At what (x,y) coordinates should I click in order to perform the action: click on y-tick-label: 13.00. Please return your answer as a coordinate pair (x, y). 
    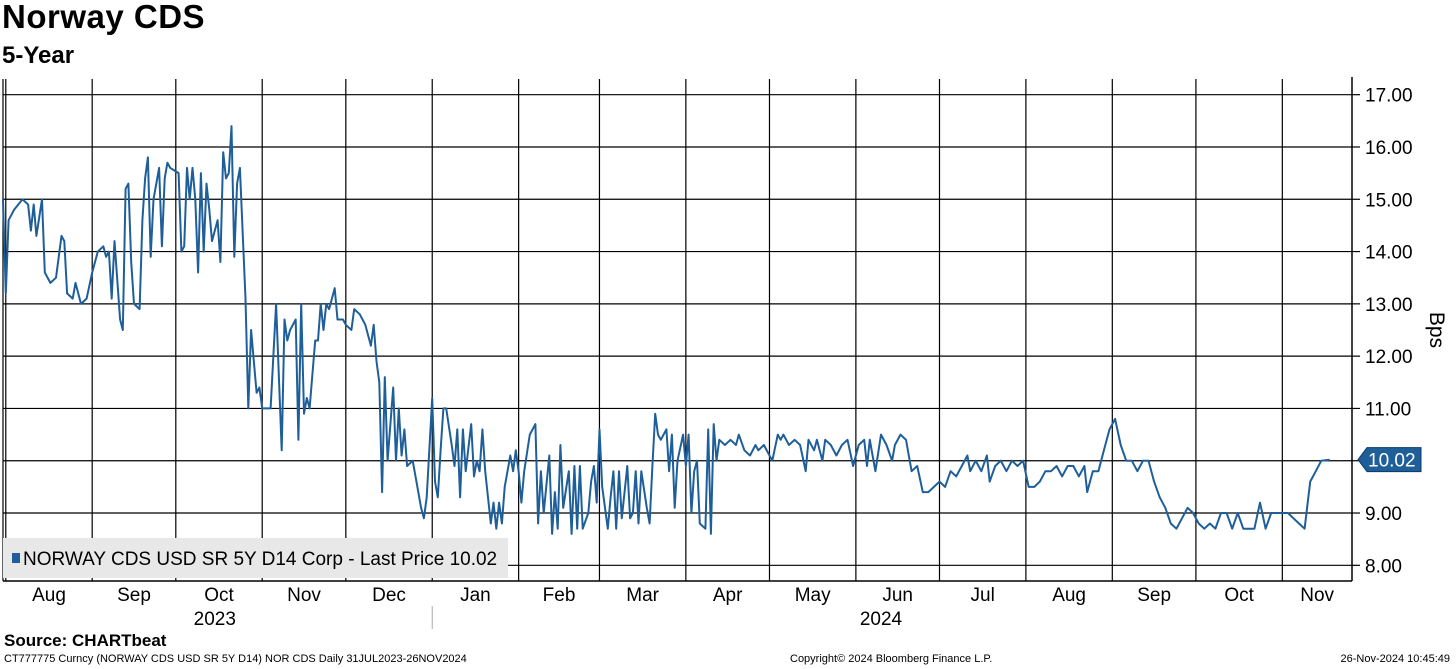
    Looking at the image, I should click on (1389, 305).